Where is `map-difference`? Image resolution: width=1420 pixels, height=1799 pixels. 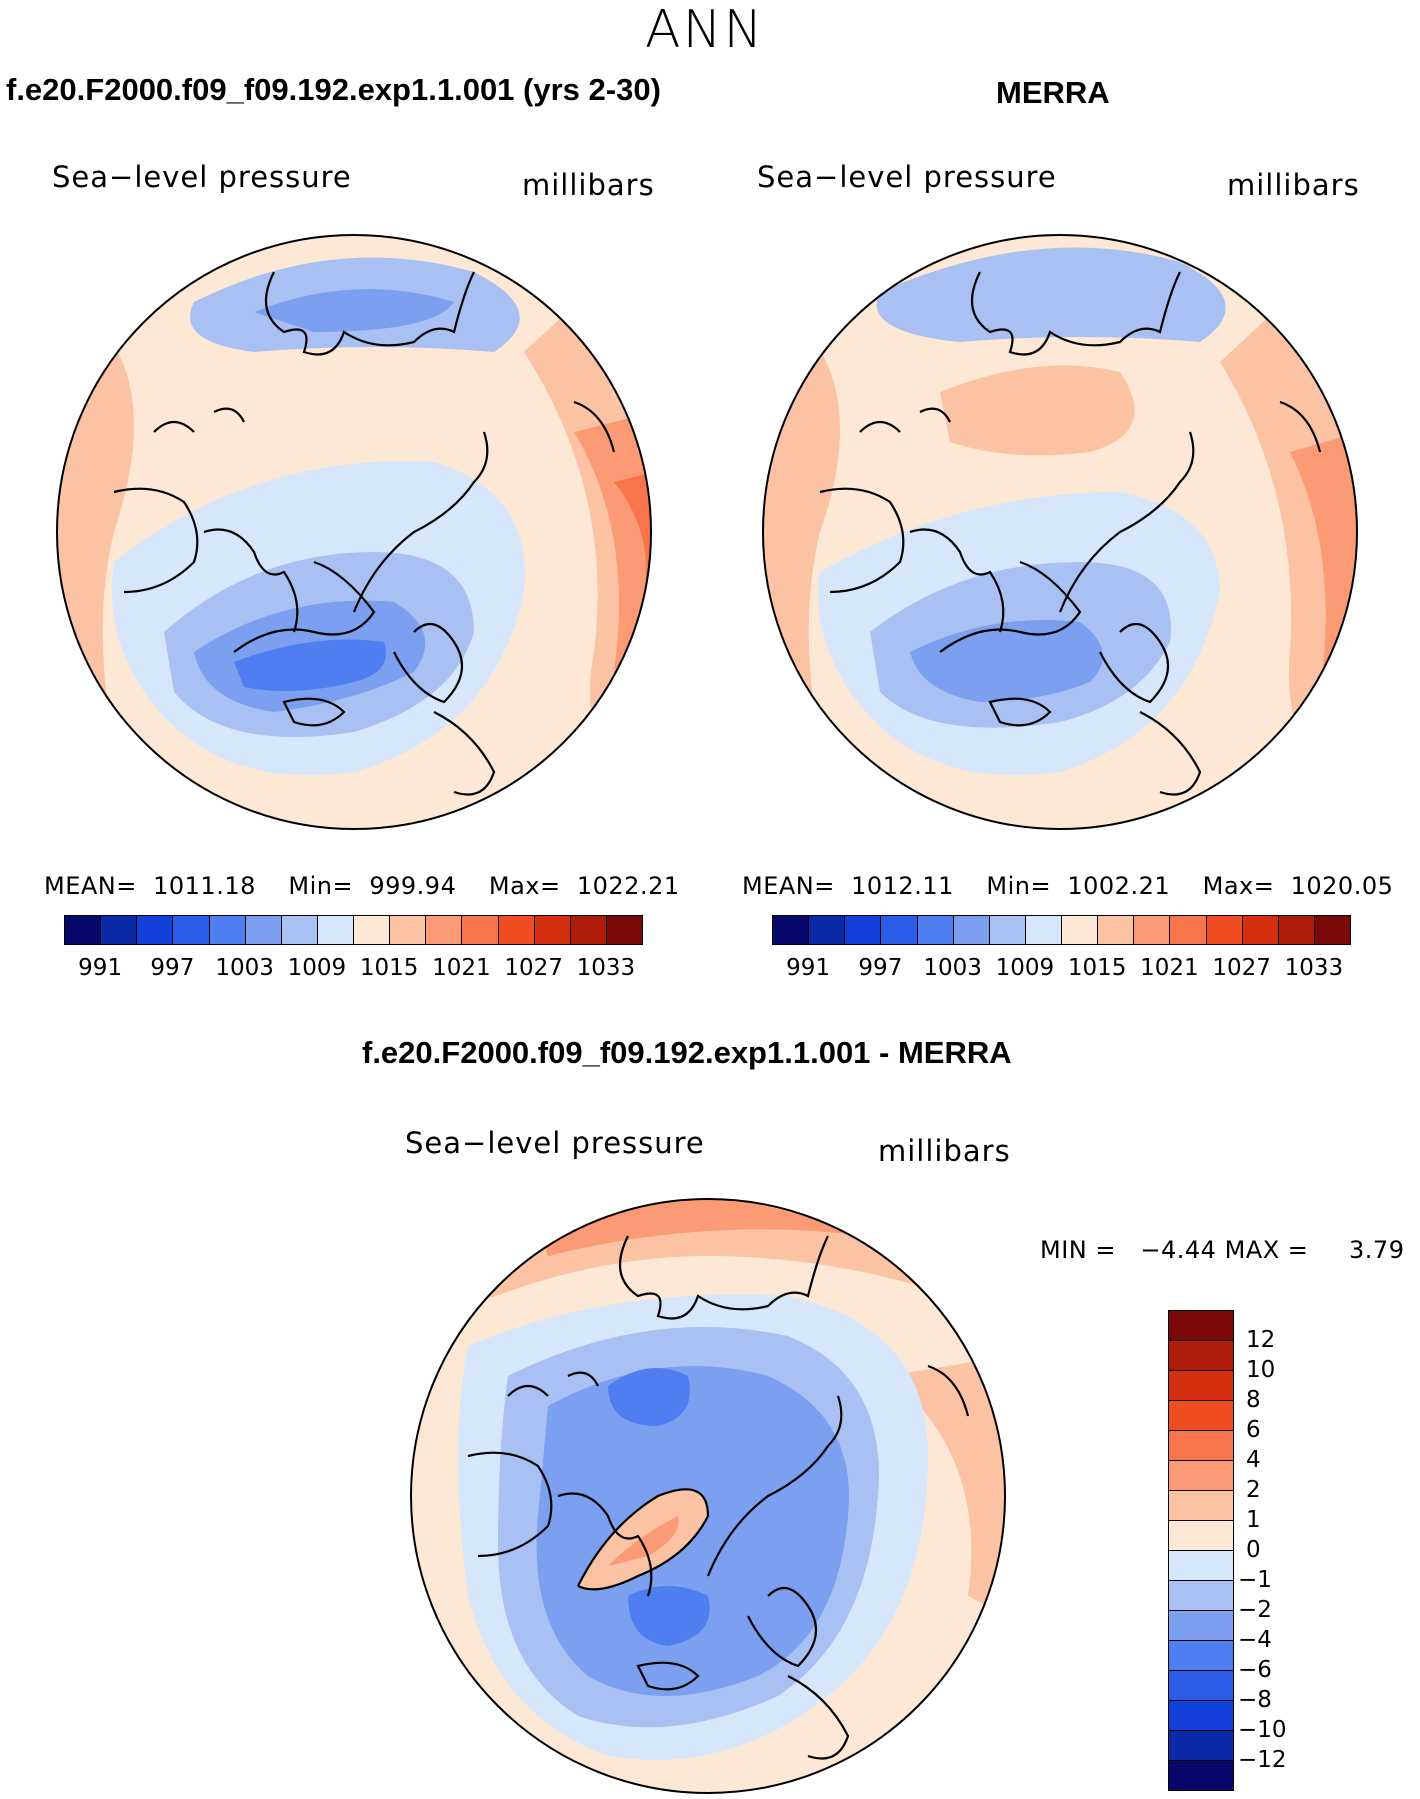
map-difference is located at coordinates (708, 1496).